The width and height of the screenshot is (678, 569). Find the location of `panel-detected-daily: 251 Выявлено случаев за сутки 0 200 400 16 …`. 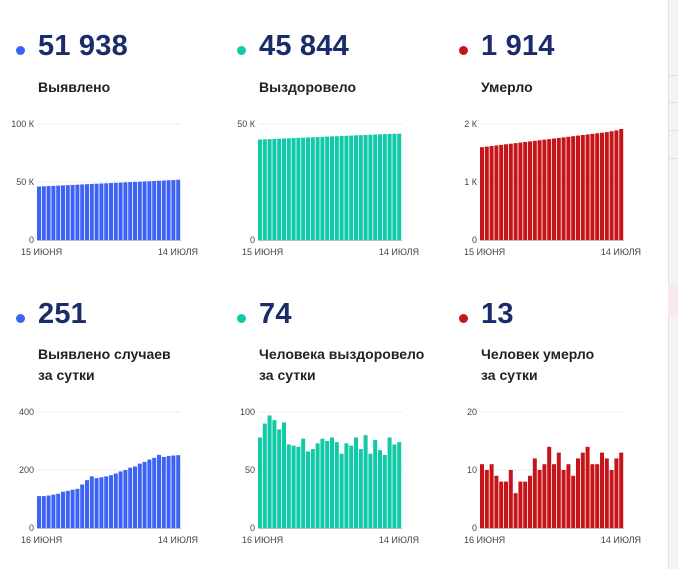

panel-detected-daily: 251 Выявлено случаев за сутки 0 200 400 16 … is located at coordinates (120, 428).